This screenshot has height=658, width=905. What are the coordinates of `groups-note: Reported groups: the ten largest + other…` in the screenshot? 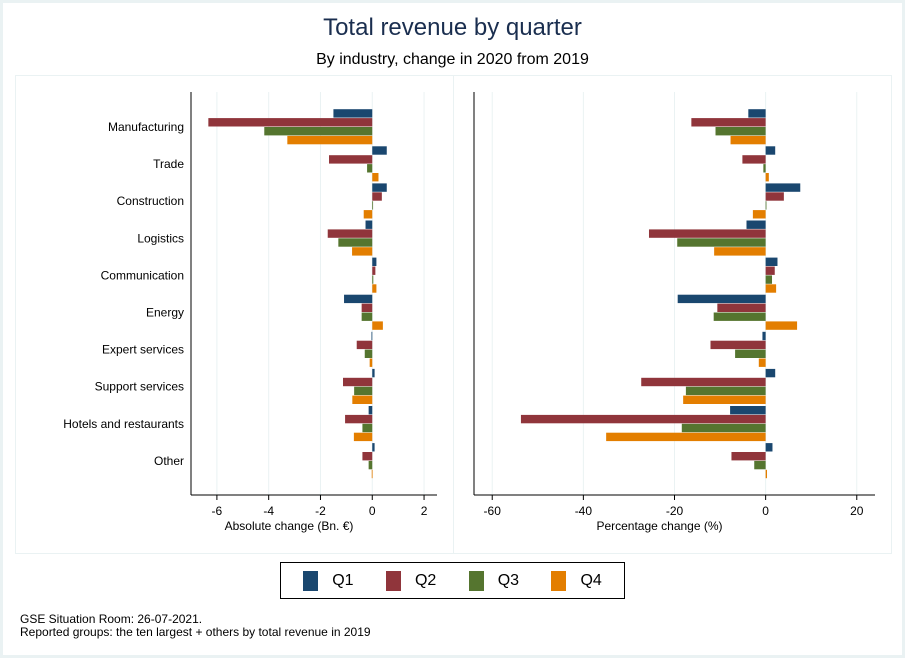 It's located at (195, 632).